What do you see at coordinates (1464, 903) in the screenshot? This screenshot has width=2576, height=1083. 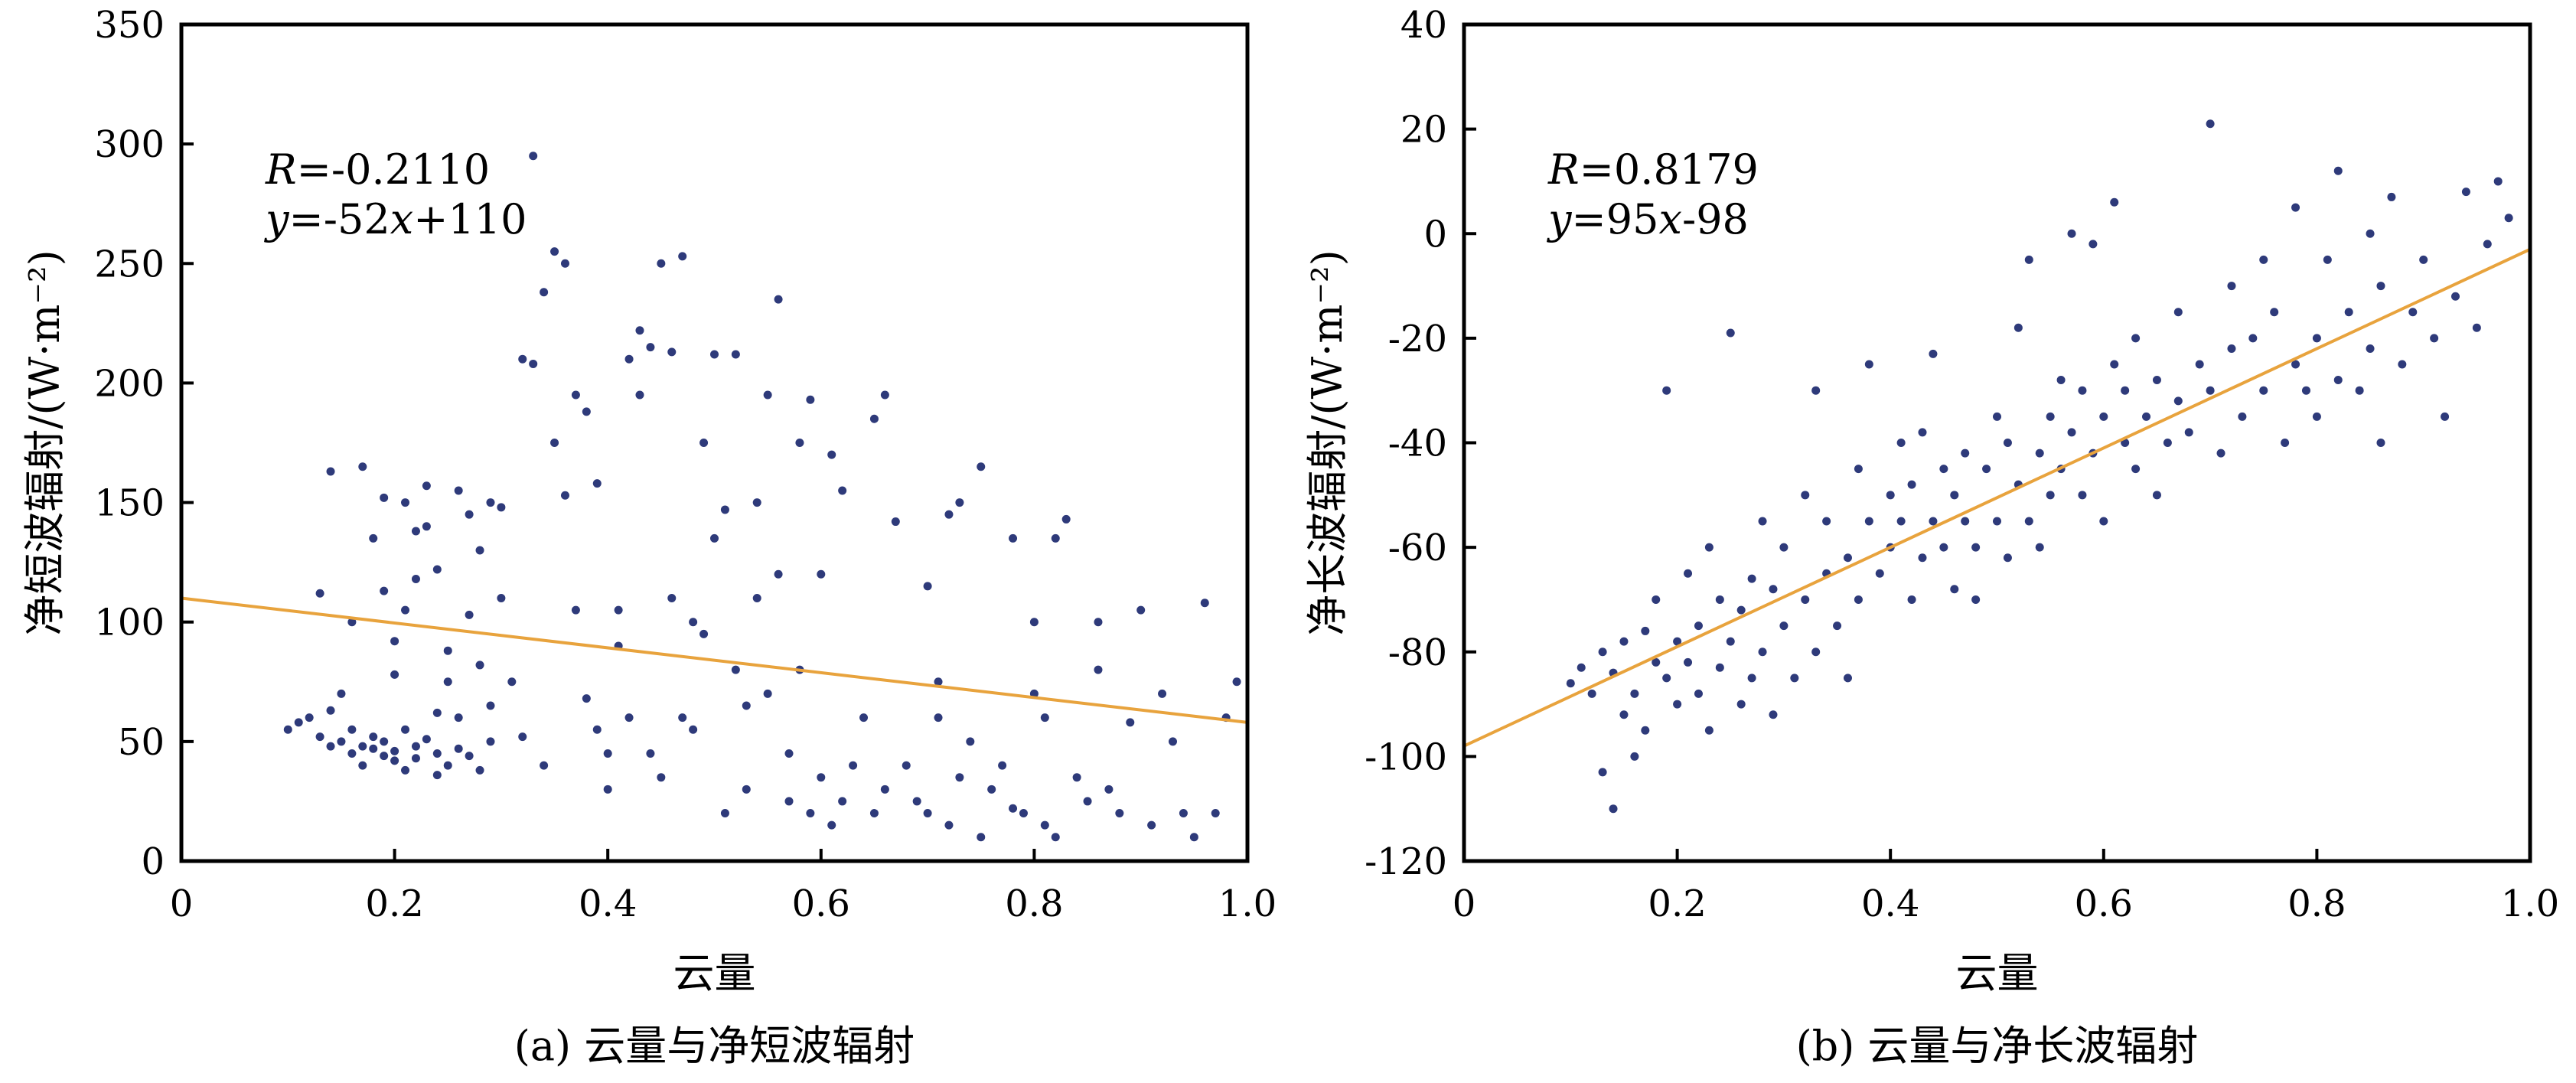 I see `x-tick-label: 0` at bounding box center [1464, 903].